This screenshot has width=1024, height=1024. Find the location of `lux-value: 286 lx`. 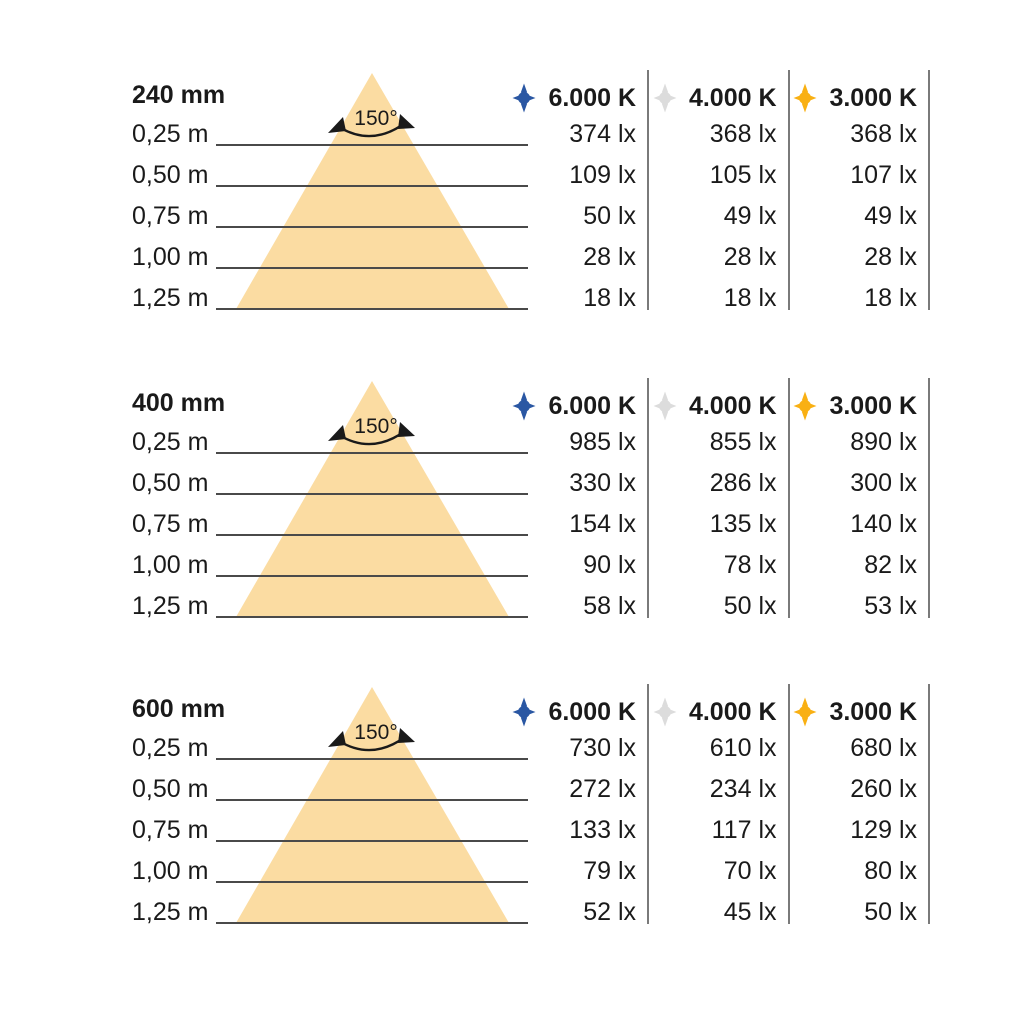

lux-value: 286 lx is located at coordinates (743, 483).